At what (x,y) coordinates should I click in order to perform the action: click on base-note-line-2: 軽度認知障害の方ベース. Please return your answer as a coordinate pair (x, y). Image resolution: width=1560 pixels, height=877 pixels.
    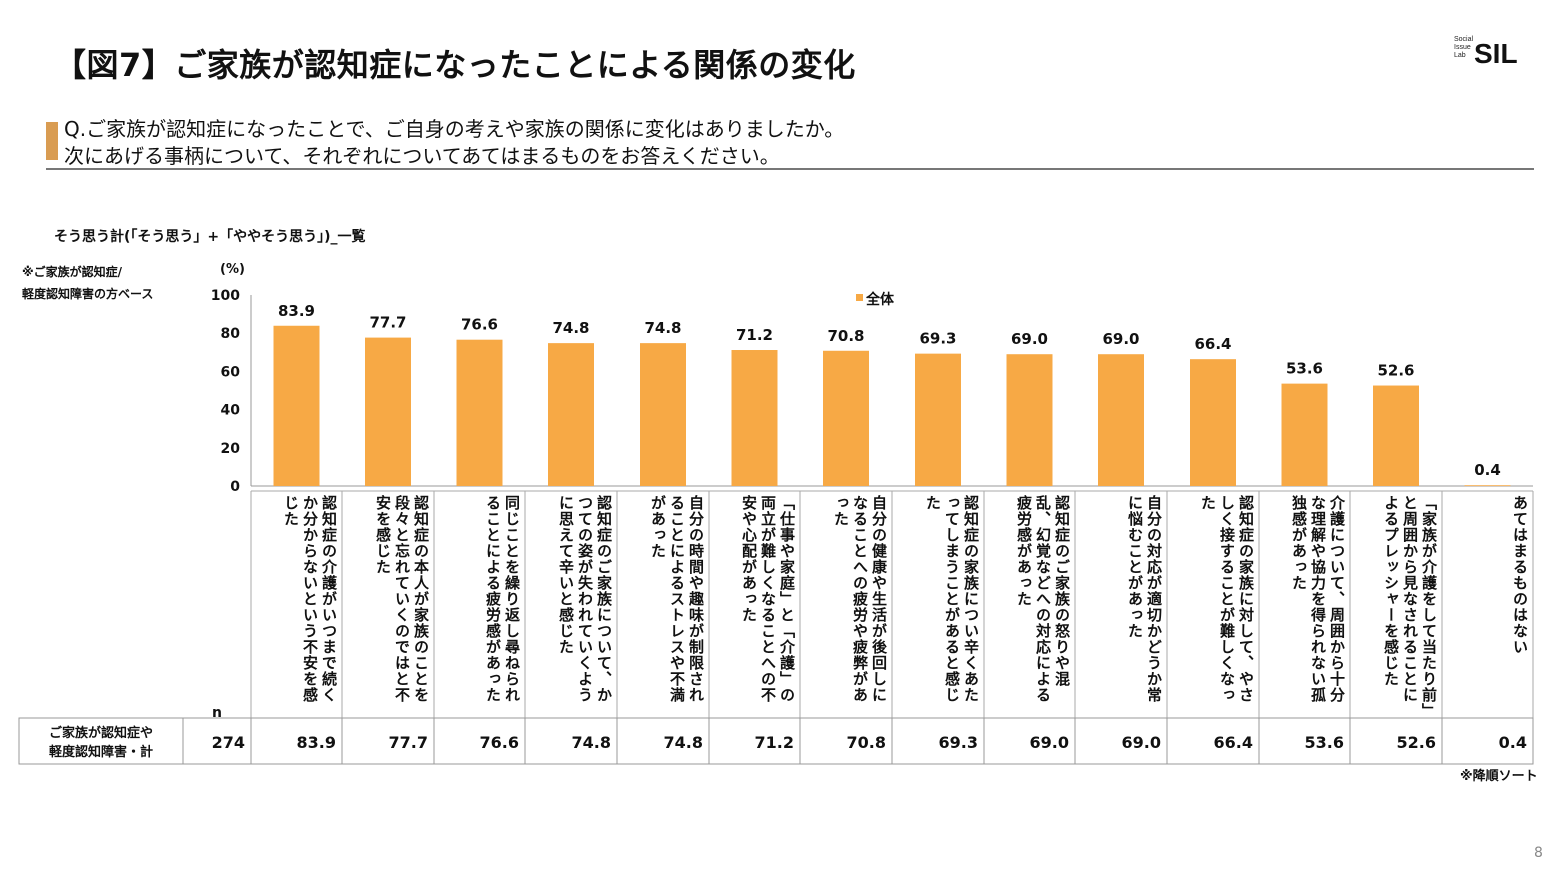
    Looking at the image, I should click on (88, 294).